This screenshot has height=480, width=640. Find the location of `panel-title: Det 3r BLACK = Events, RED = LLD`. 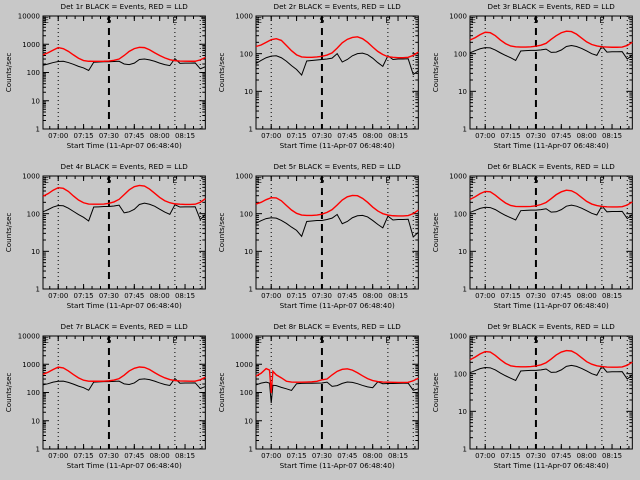

panel-title: Det 3r BLACK = Events, RED = LLD is located at coordinates (551, 6).